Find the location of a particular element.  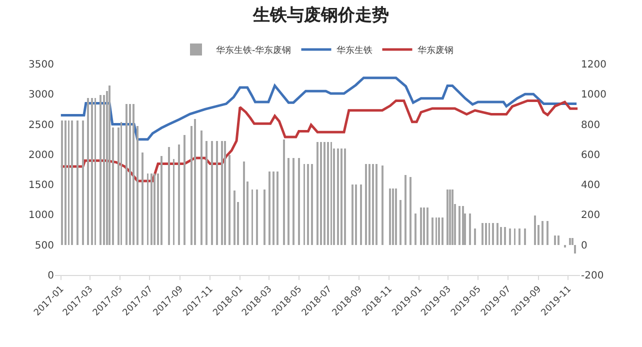

y-tick-label: 500 is located at coordinates (44, 246).